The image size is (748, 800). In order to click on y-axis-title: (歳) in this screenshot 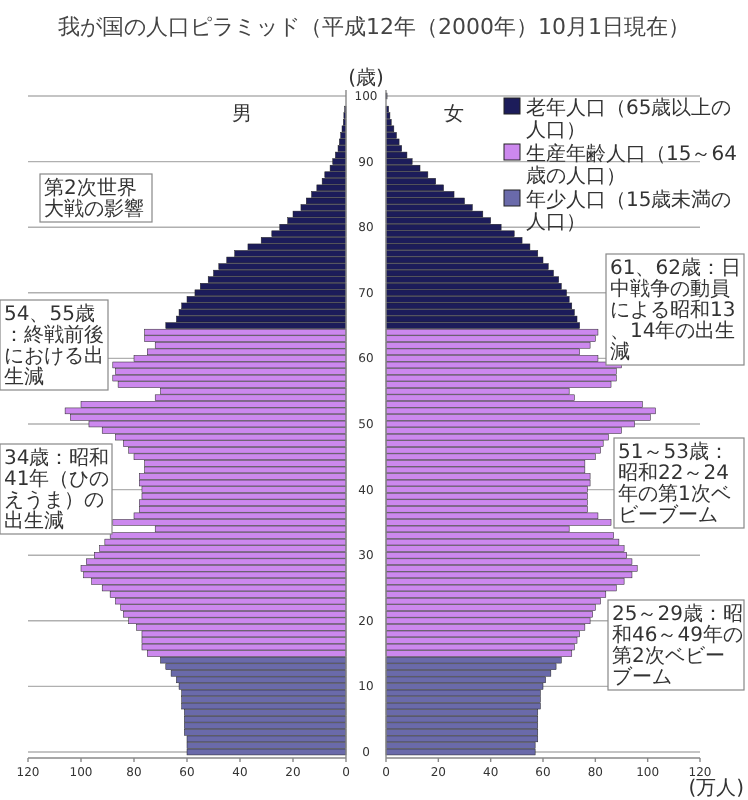, I will do `click(366, 78)`.